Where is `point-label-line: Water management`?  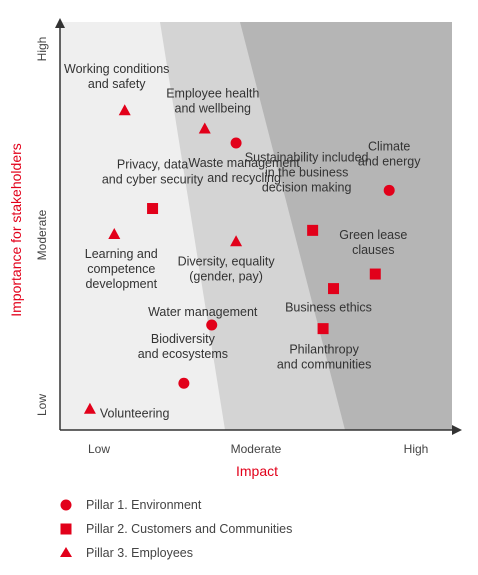 point-label-line: Water management is located at coordinates (203, 312).